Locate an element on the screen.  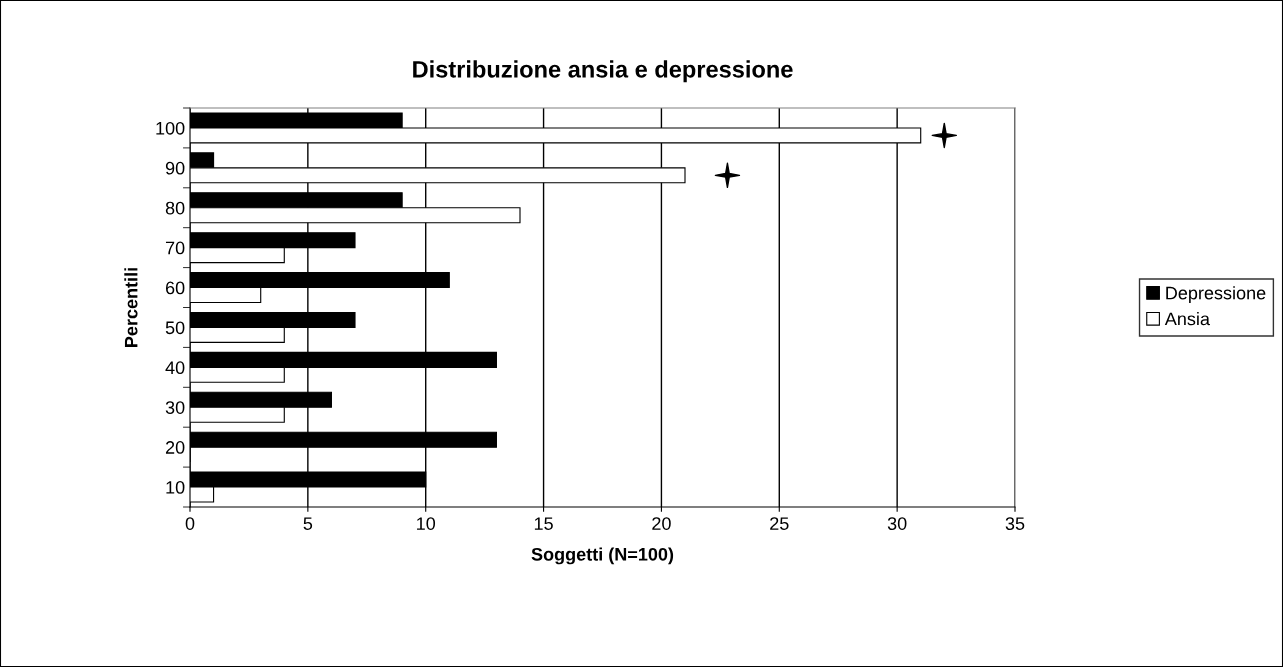
x-tick-label: 30 is located at coordinates (897, 523).